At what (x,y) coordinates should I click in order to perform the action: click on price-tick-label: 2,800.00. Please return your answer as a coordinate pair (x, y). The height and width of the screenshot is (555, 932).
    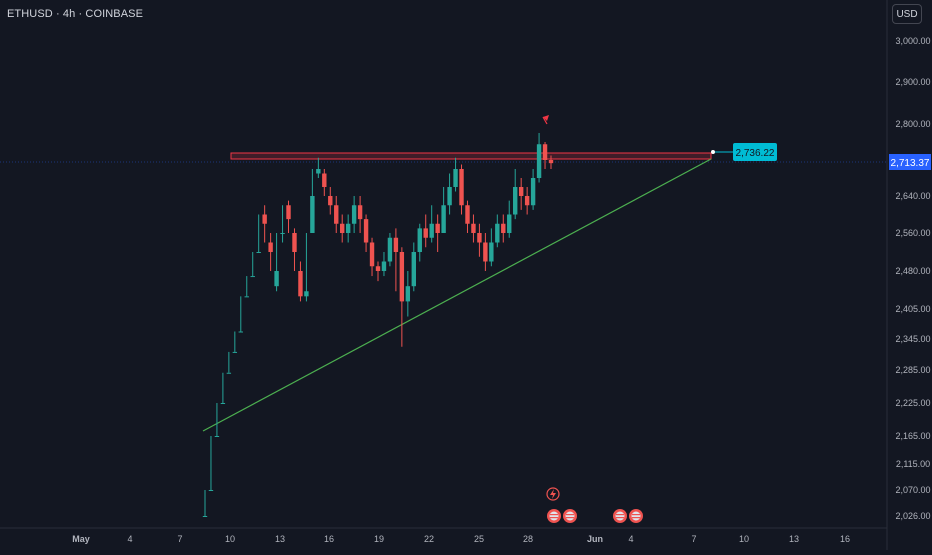
    Looking at the image, I should click on (912, 124).